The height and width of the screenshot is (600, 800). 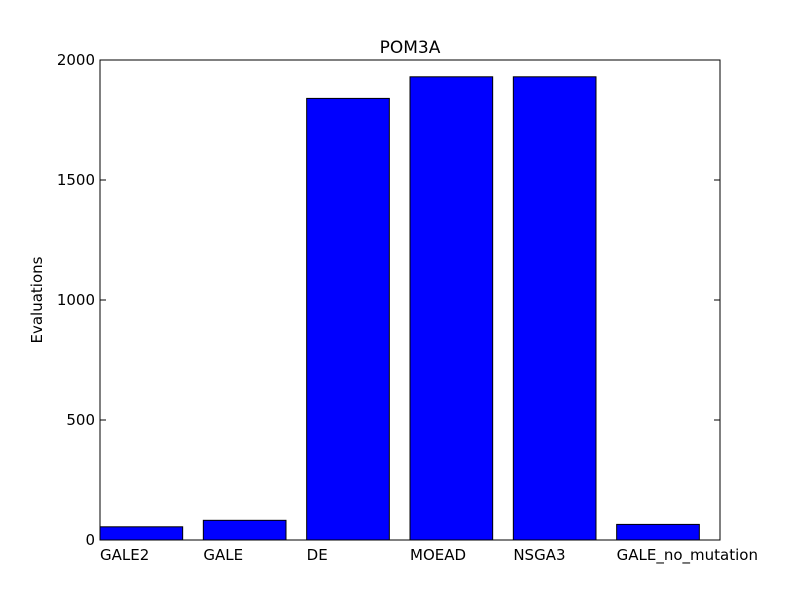 I want to click on x-tick-label: GALE, so click(x=223, y=555).